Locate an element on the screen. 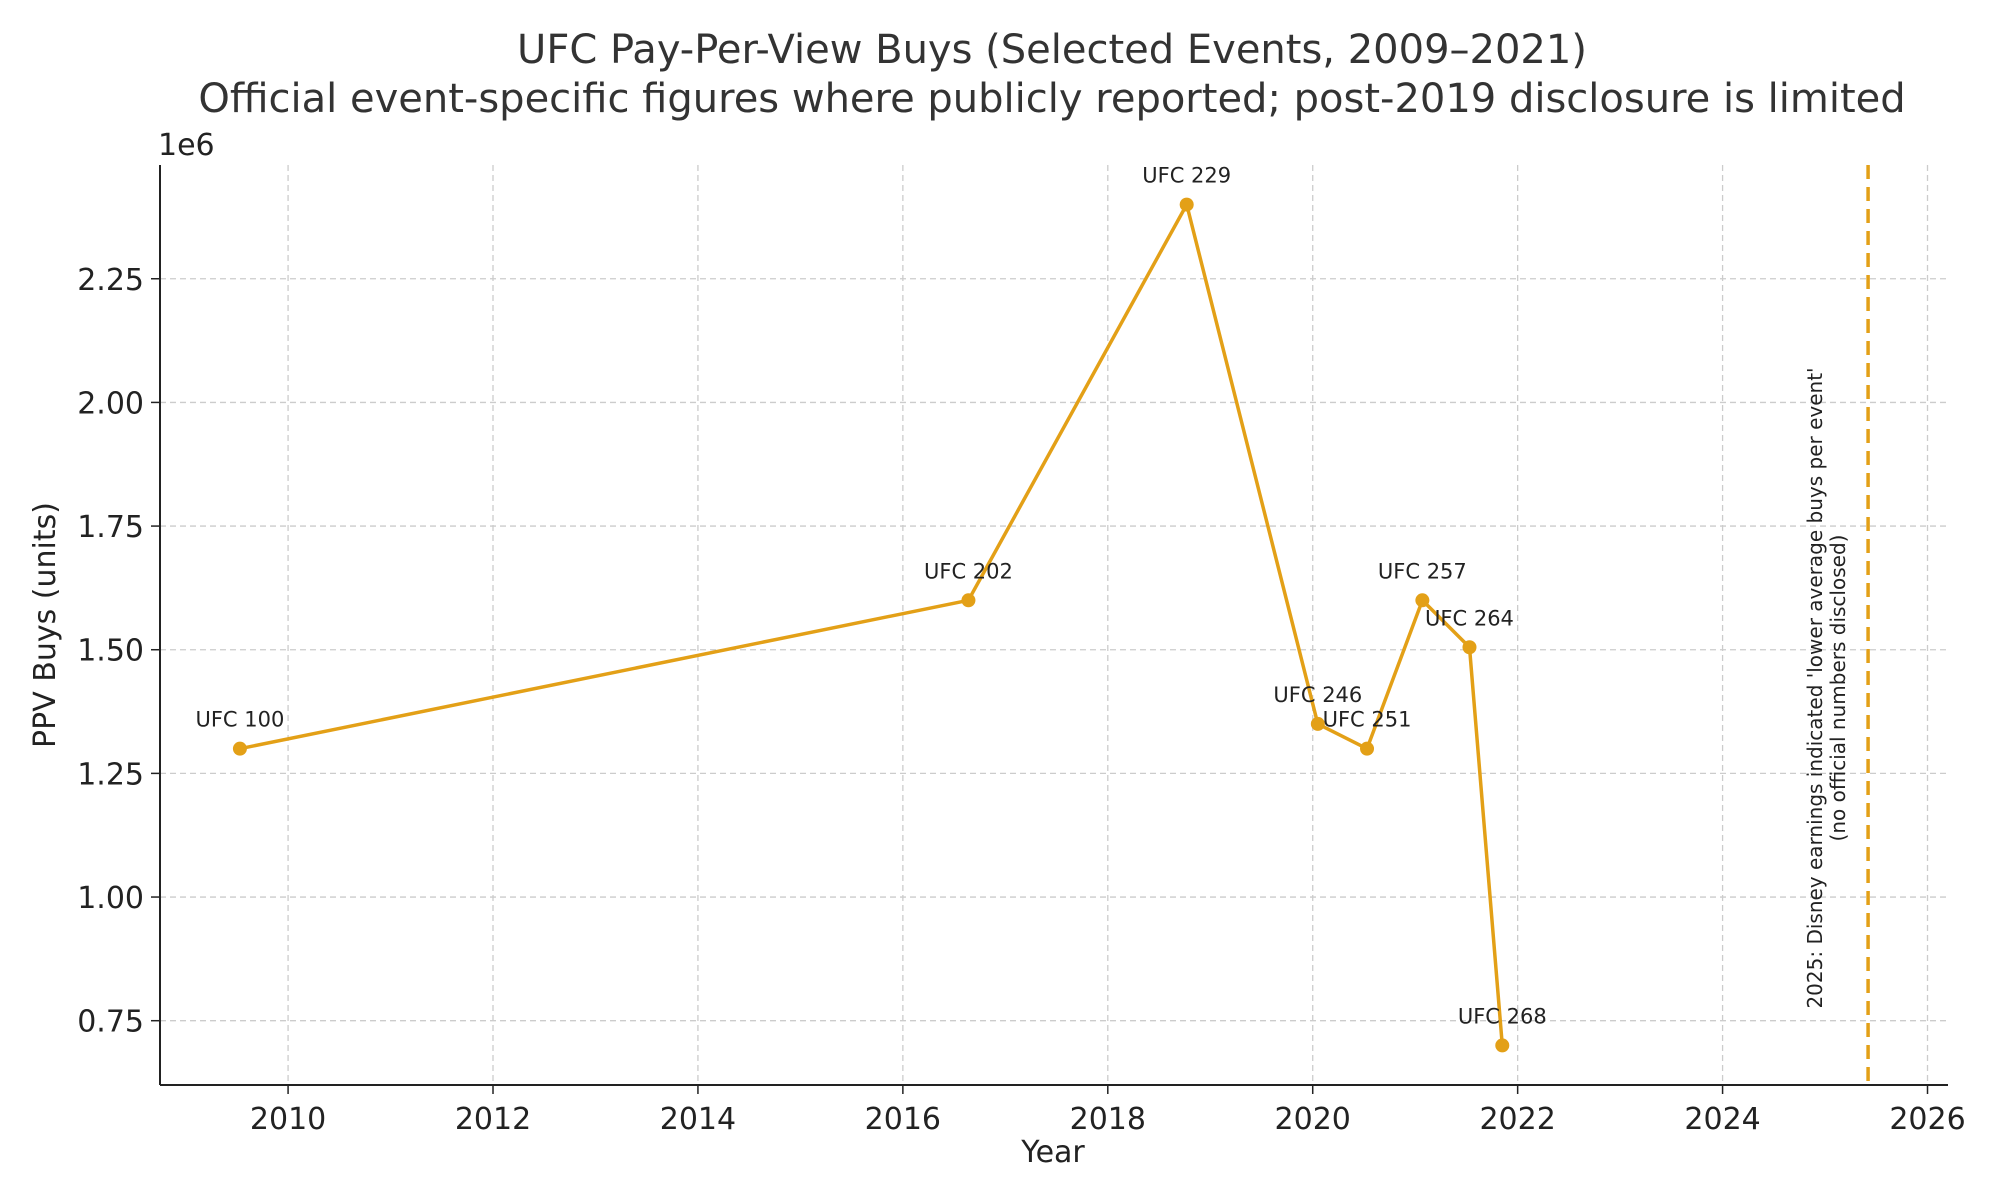  y-tick-label: 1.50 is located at coordinates (110, 651).